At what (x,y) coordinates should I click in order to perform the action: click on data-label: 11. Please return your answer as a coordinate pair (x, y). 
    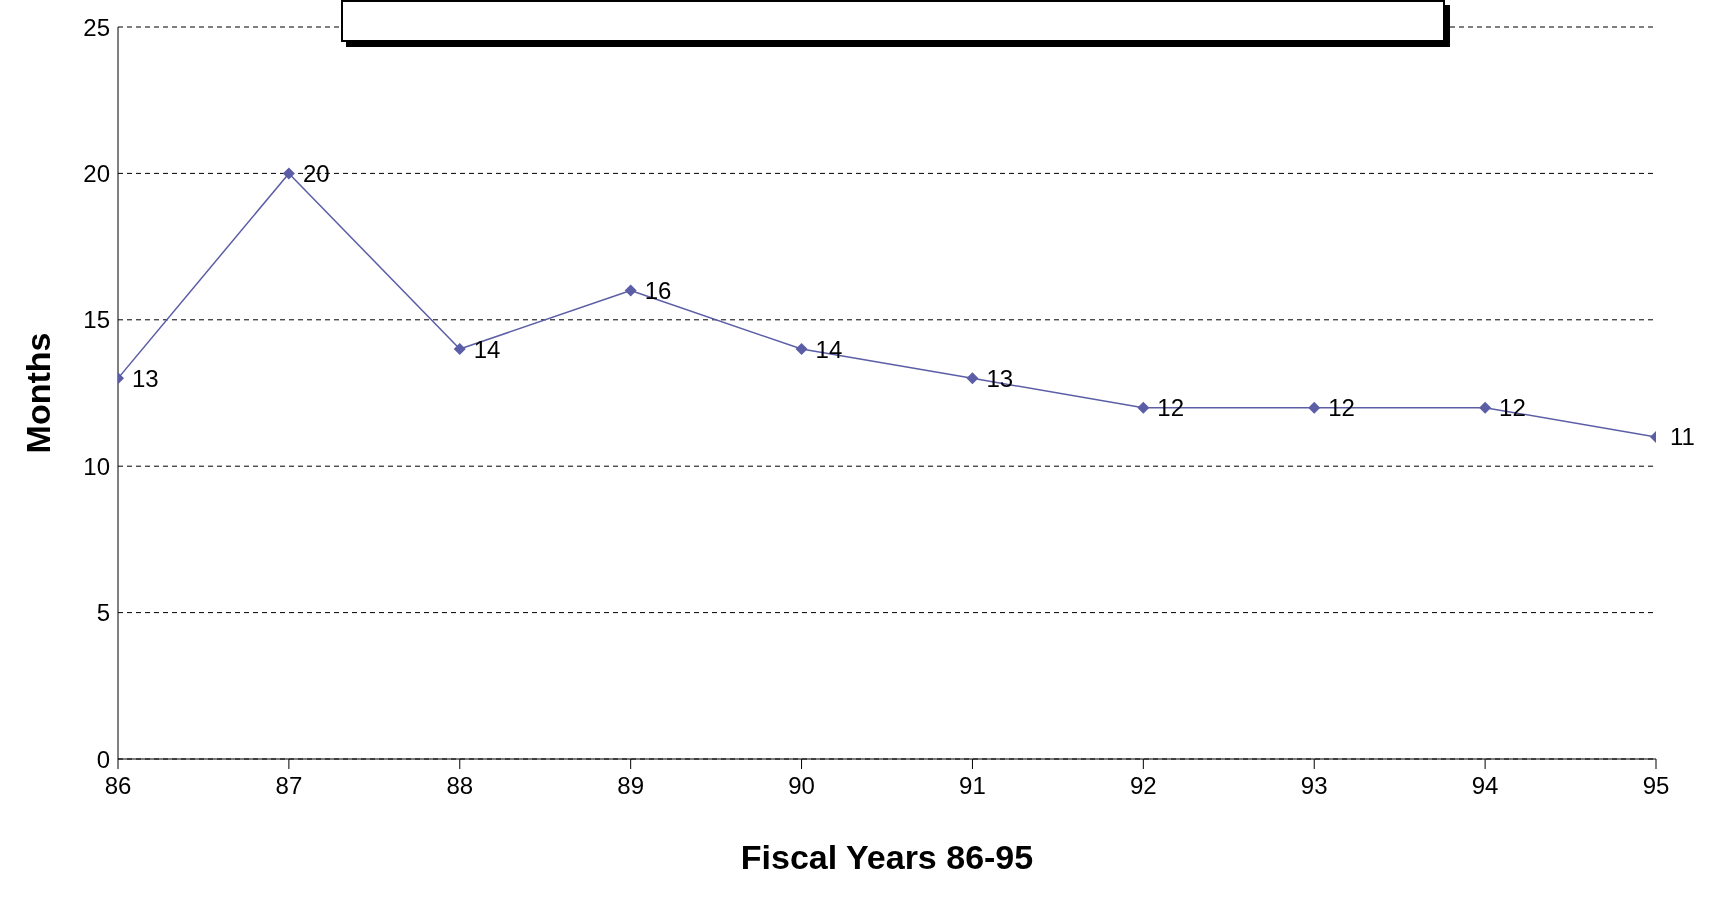
    Looking at the image, I should click on (1682, 437).